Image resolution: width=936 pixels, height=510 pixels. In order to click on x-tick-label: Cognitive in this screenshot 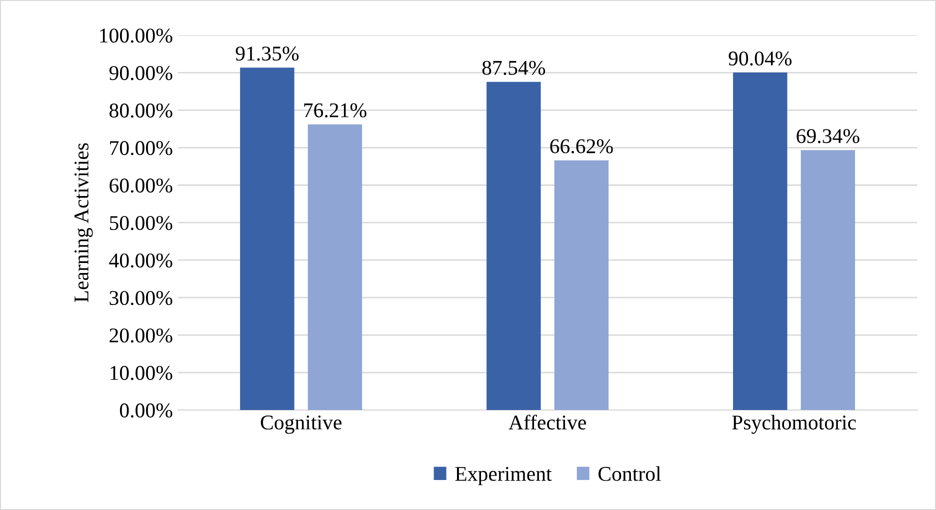, I will do `click(301, 425)`.